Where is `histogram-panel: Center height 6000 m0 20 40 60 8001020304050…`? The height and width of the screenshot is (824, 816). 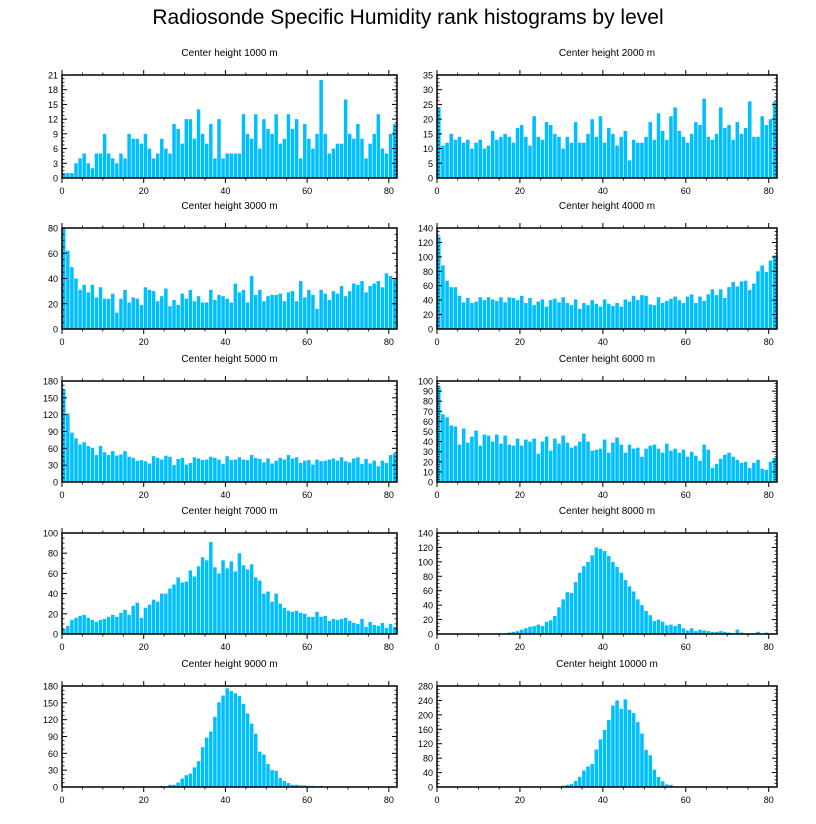 histogram-panel: Center height 6000 m0 20 40 60 8001020304050… is located at coordinates (598, 427).